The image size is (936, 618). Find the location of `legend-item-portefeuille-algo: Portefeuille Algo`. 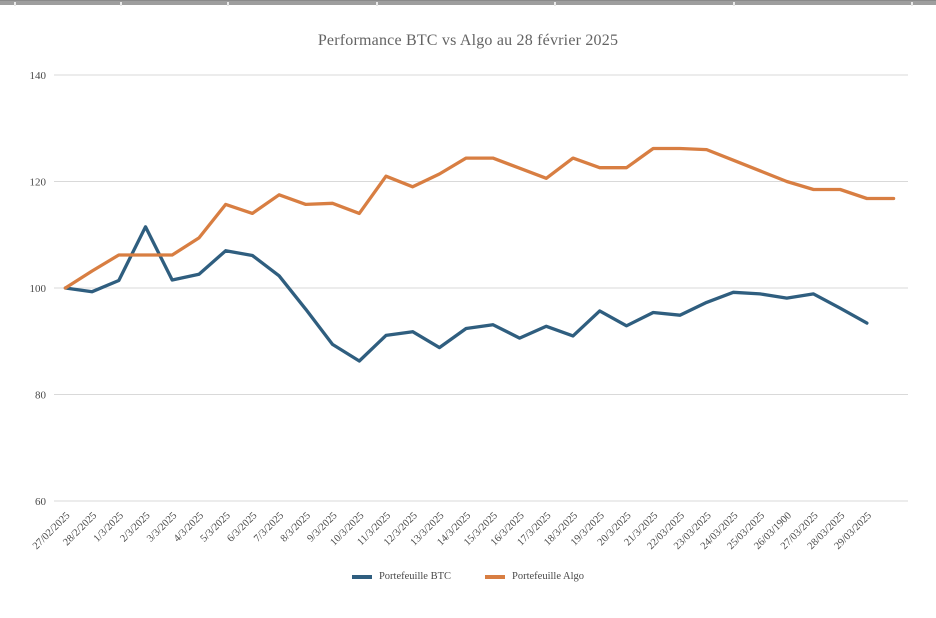

legend-item-portefeuille-algo: Portefeuille Algo is located at coordinates (534, 576).